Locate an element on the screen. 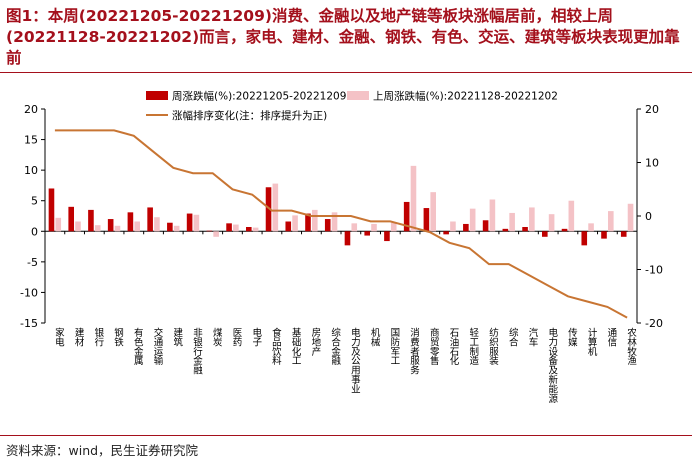 The width and height of the screenshot is (692, 461). category-label: 轻工制造 is located at coordinates (475, 347).